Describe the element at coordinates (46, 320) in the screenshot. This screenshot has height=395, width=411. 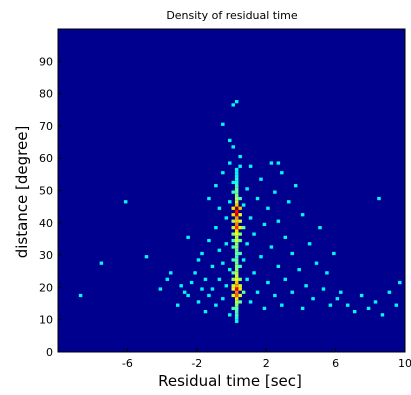
I see `y-tick-label: 10` at that location.